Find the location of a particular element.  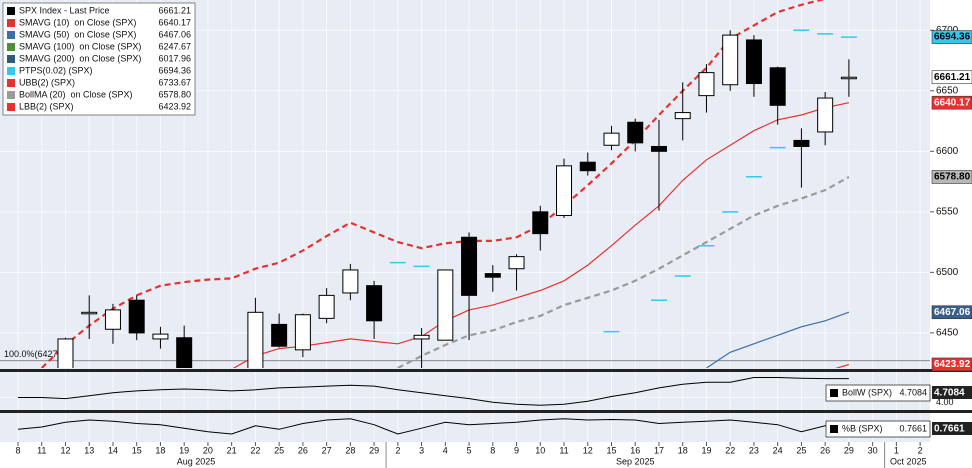

legend-value: 6694.36 is located at coordinates (174, 70).